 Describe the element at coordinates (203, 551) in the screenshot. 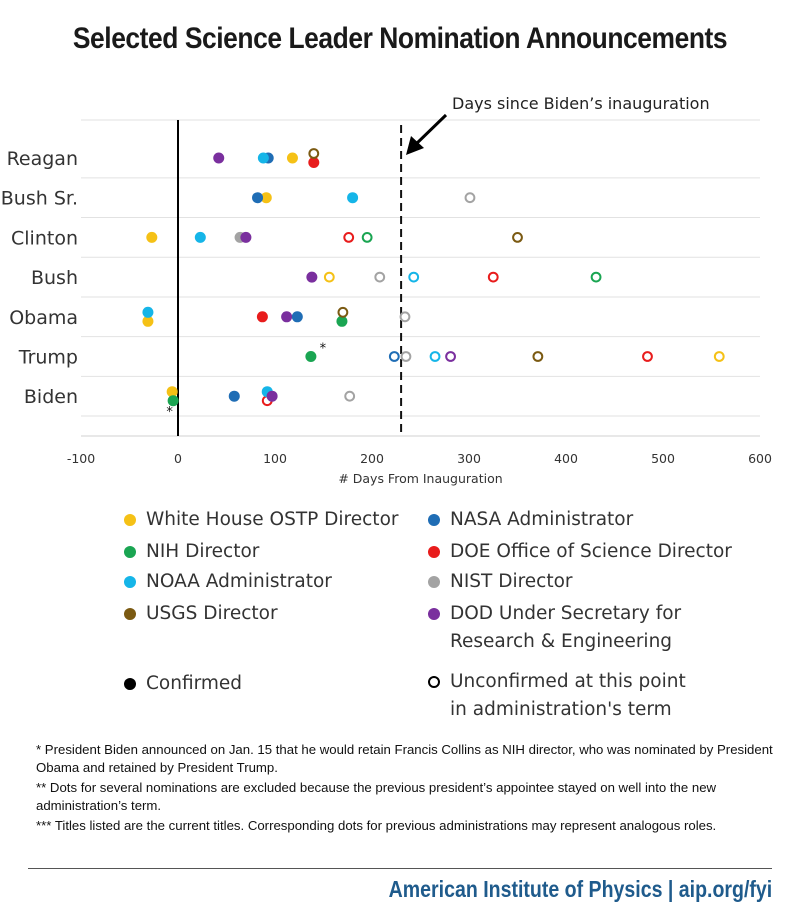

I see `legend-nih-label: NIH Director` at that location.